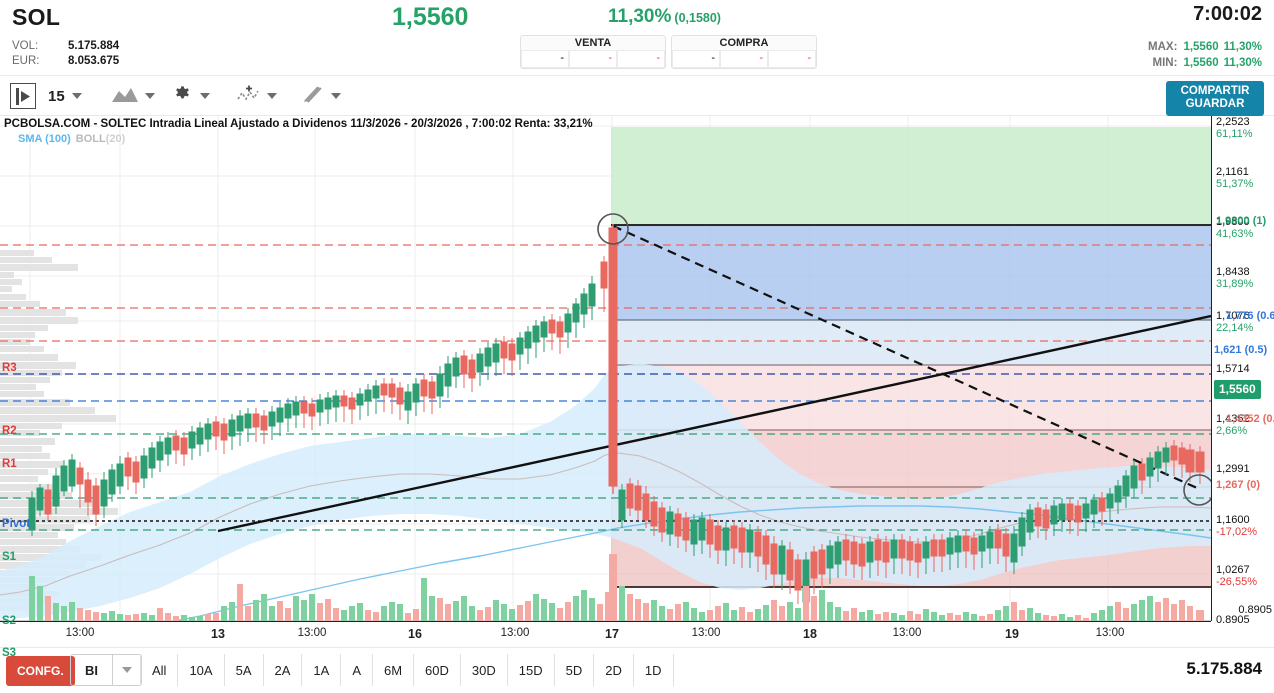 The width and height of the screenshot is (1274, 693). Describe the element at coordinates (9, 621) in the screenshot. I see `pivot-label-s2: S2` at that location.